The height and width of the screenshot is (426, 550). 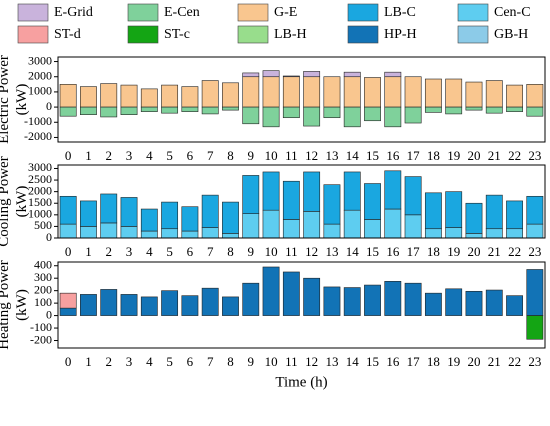 I want to click on y-tick-label: 500, so click(x=43, y=225).